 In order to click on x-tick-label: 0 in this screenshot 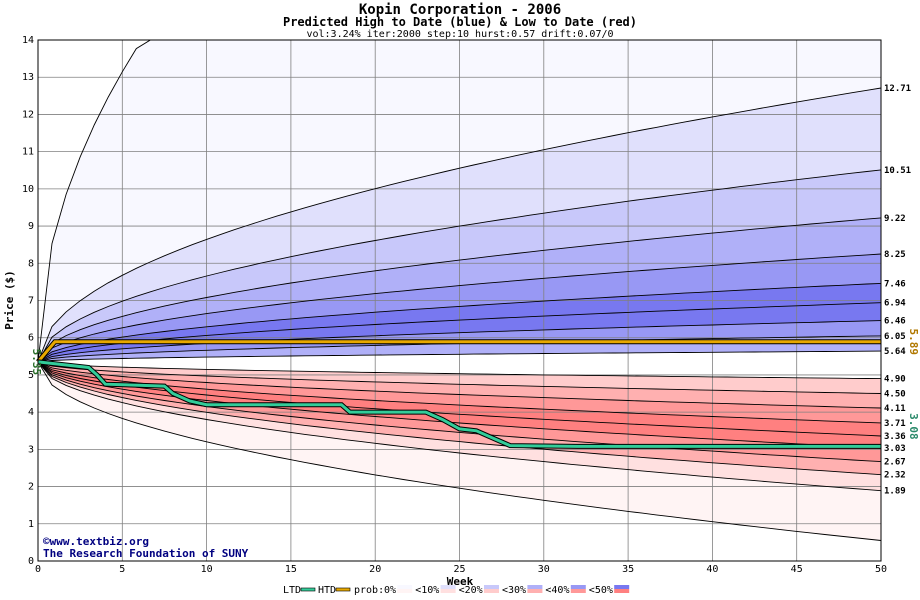, I will do `click(38, 569)`.